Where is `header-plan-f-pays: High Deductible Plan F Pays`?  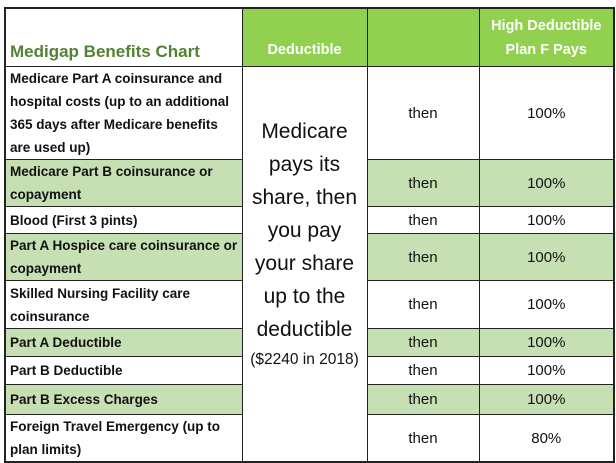 header-plan-f-pays: High Deductible Plan F Pays is located at coordinates (546, 37).